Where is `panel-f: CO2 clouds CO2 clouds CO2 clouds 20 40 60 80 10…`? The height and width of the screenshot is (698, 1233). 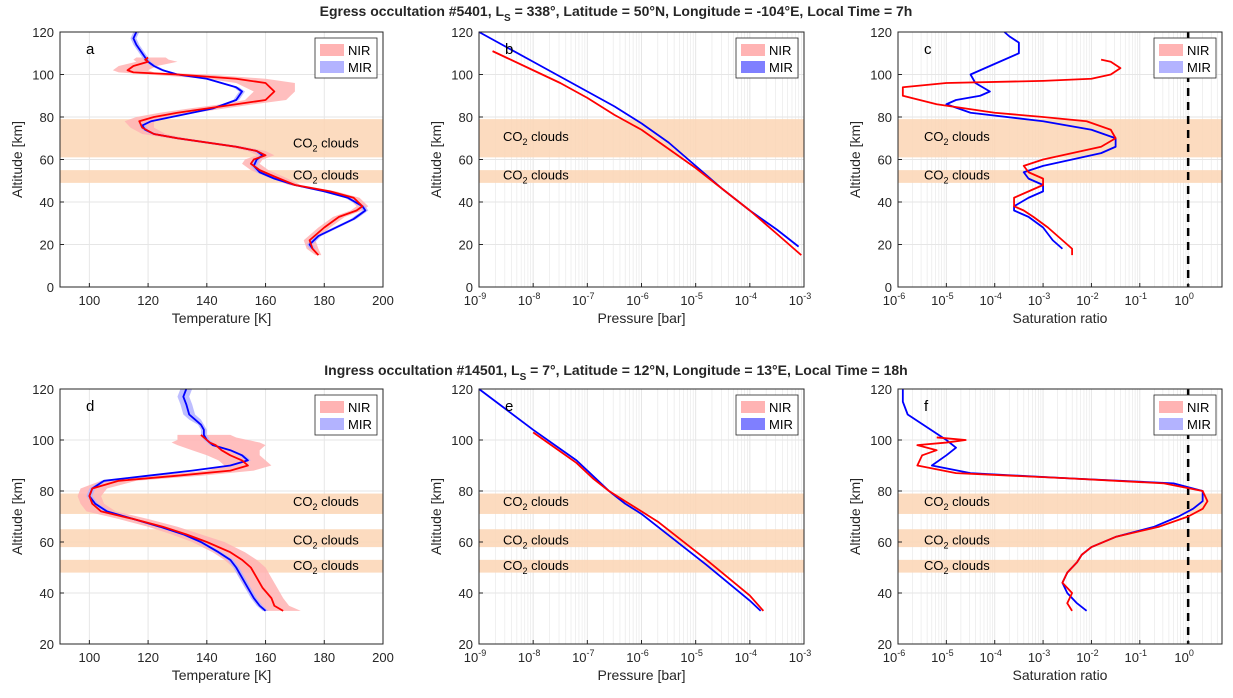 panel-f: CO2 clouds CO2 clouds CO2 clouds 20 40 60 80 10… is located at coordinates (1035, 532).